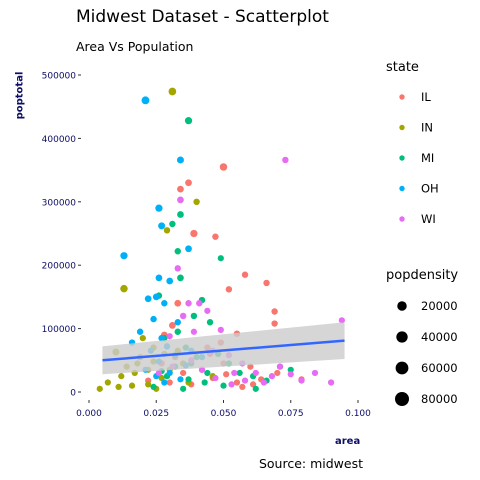 This screenshot has width=480, height=480. I want to click on y-tick-label: 100000, so click(59, 330).